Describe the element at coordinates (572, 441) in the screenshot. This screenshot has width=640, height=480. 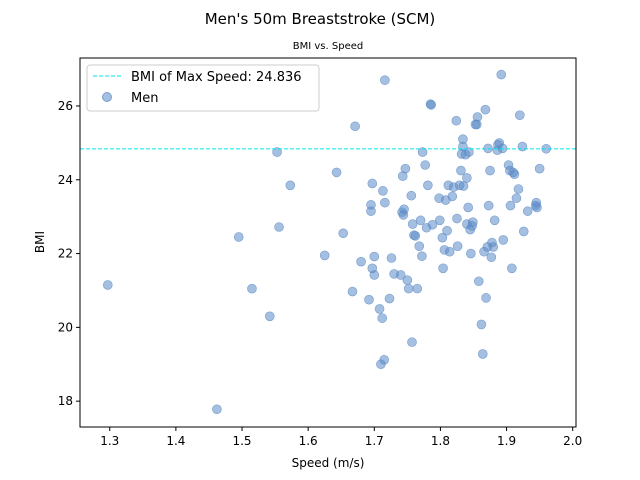
I see `x-tick-label: 2.0` at that location.